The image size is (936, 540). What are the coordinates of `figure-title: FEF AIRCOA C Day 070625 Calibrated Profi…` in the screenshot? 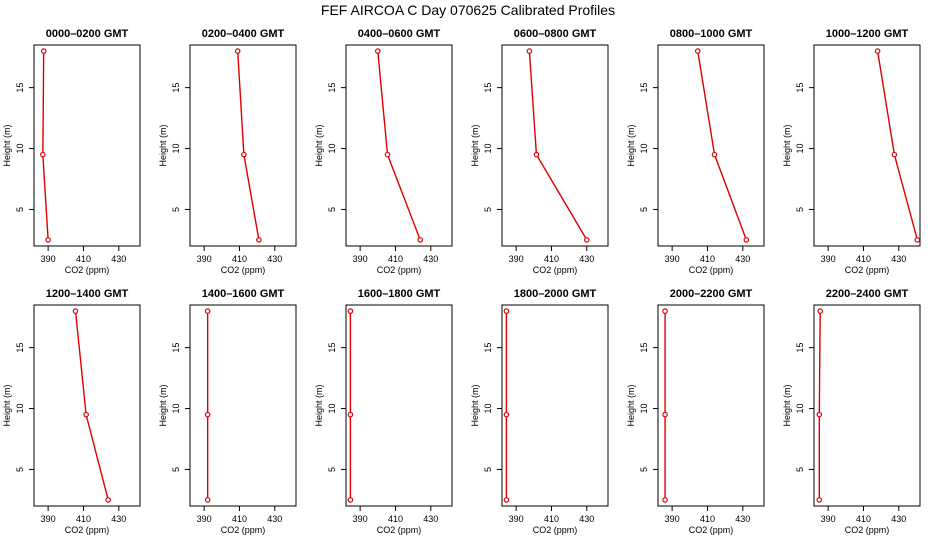 It's located at (468, 10).